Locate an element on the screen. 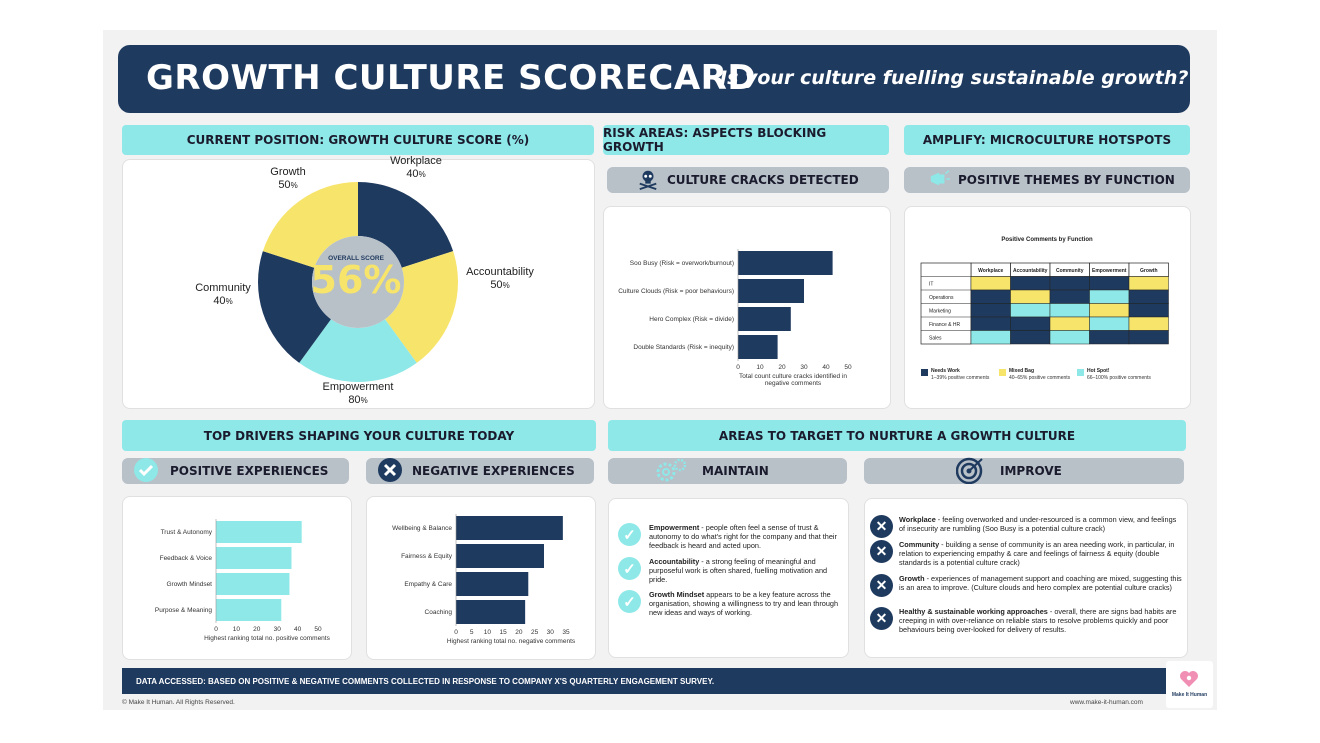  bar-category-label: Coaching is located at coordinates (439, 612).